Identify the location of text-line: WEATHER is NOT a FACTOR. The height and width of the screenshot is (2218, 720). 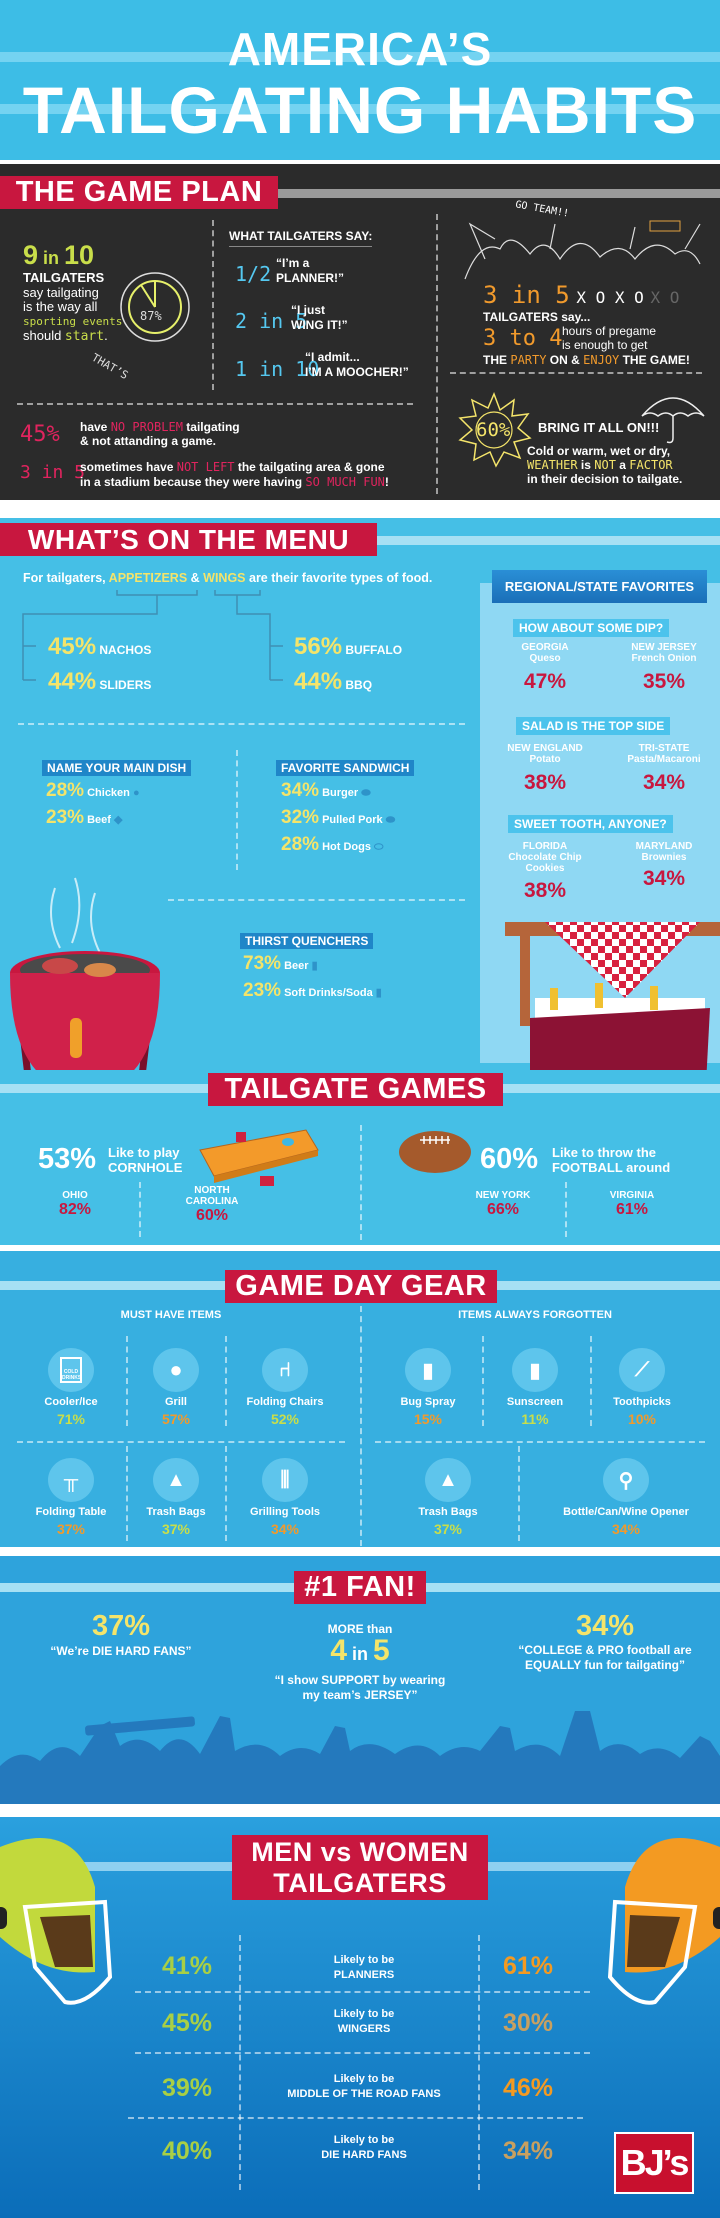
(604, 465).